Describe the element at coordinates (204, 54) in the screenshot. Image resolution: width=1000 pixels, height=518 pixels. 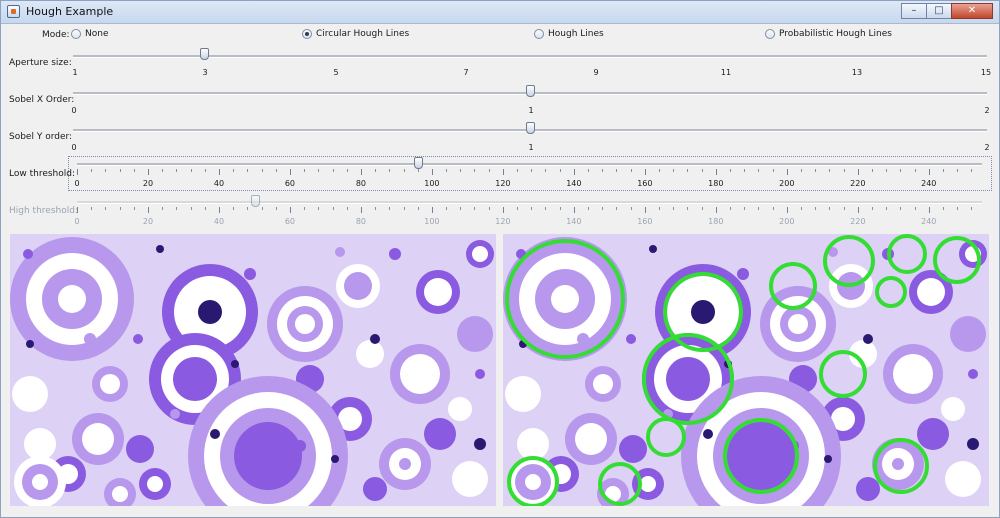
I see `aperture-thumb` at that location.